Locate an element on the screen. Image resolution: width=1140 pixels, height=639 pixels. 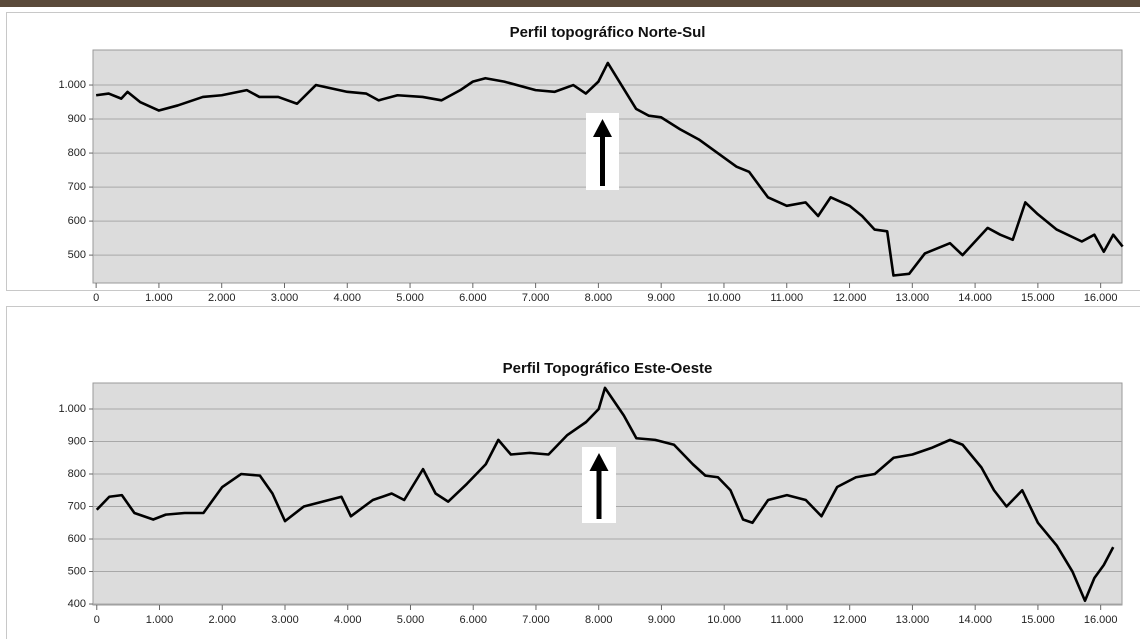
photo-strip is located at coordinates (570, 3).